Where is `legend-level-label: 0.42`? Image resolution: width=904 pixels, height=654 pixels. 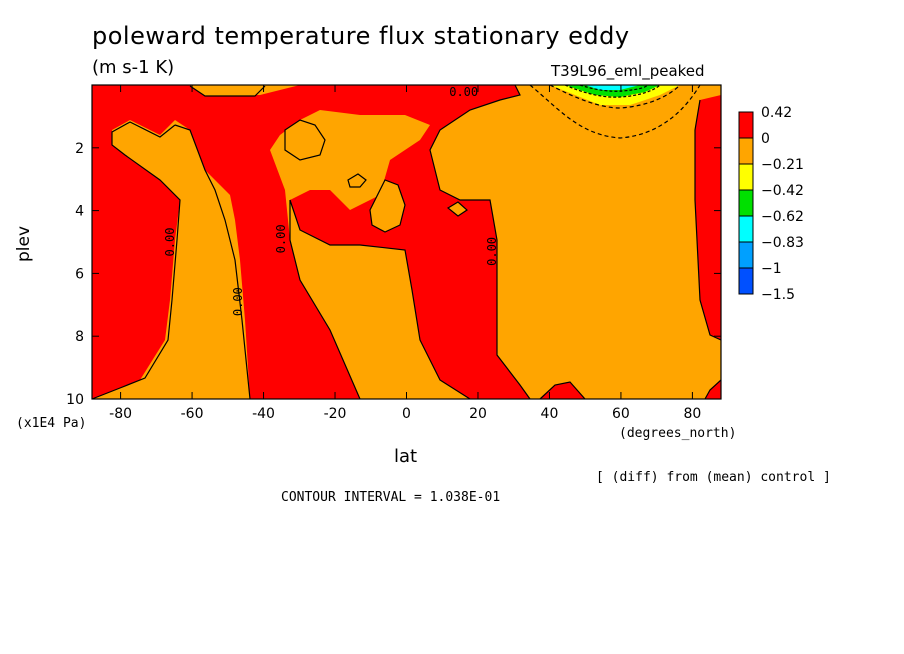 legend-level-label: 0.42 is located at coordinates (776, 113).